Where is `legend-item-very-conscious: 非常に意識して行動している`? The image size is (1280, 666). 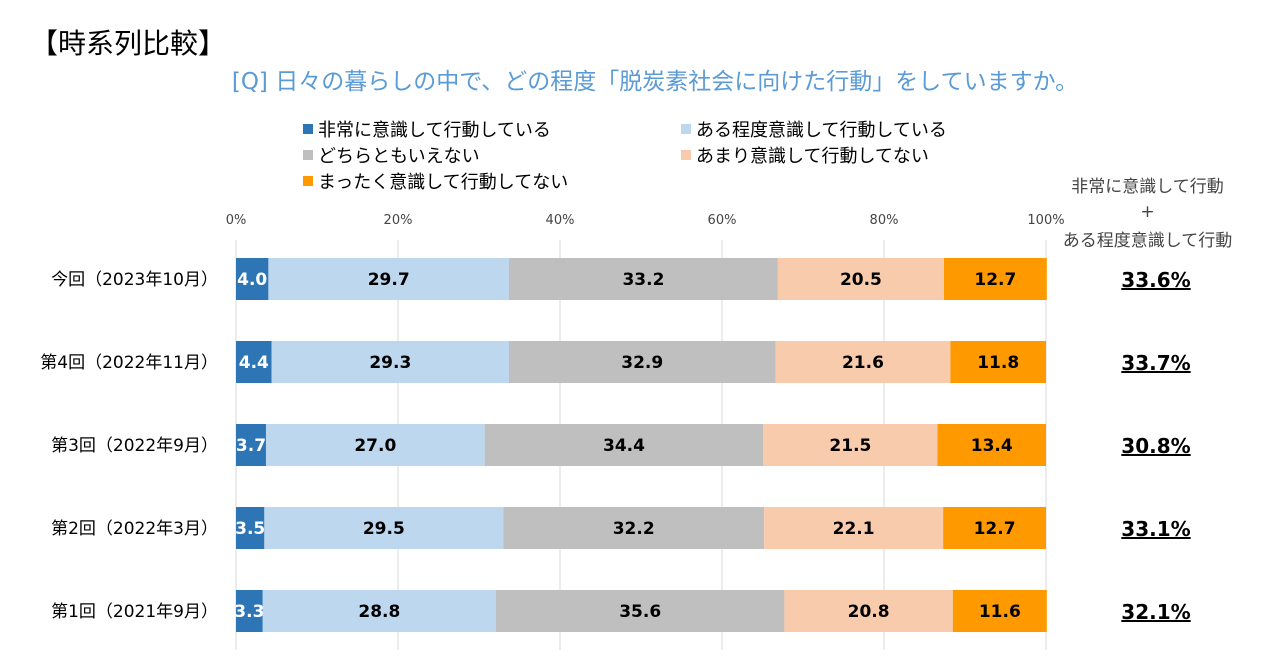
legend-item-very-conscious: 非常に意識して行動している is located at coordinates (427, 129).